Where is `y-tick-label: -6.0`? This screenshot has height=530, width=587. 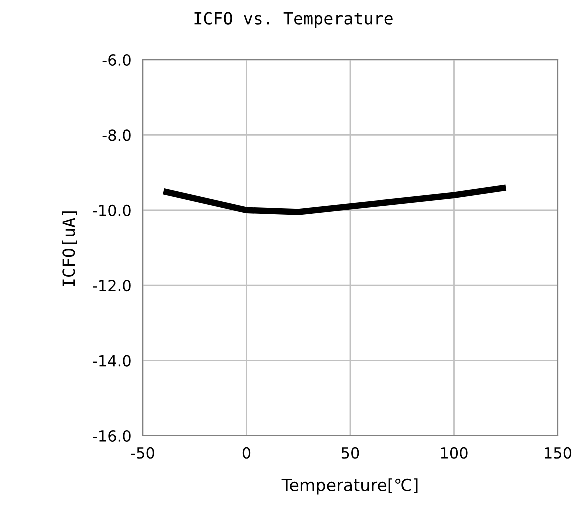 y-tick-label: -6.0 is located at coordinates (116, 60).